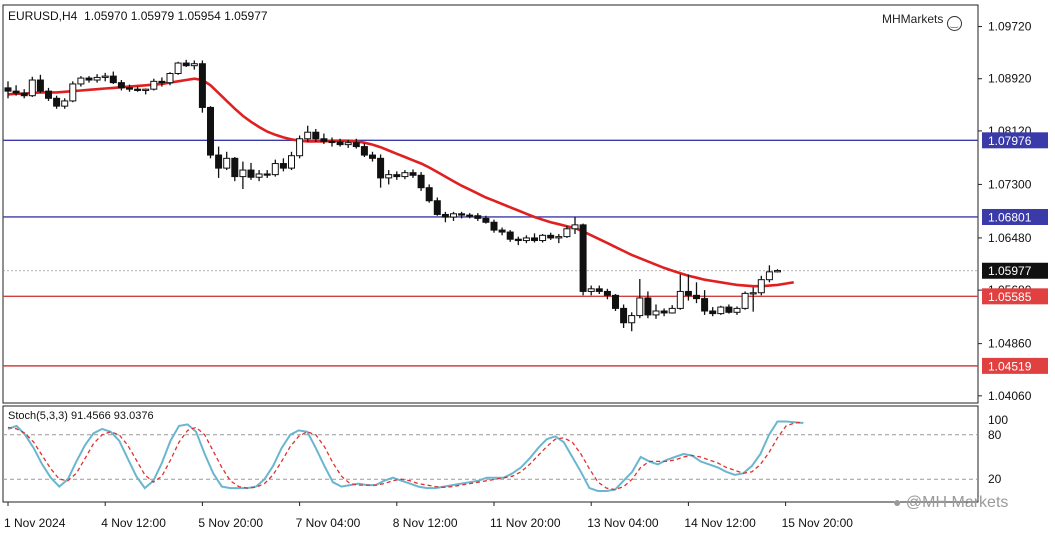  Describe the element at coordinates (1010, 297) in the screenshot. I see `level-label: 1.05585` at that location.